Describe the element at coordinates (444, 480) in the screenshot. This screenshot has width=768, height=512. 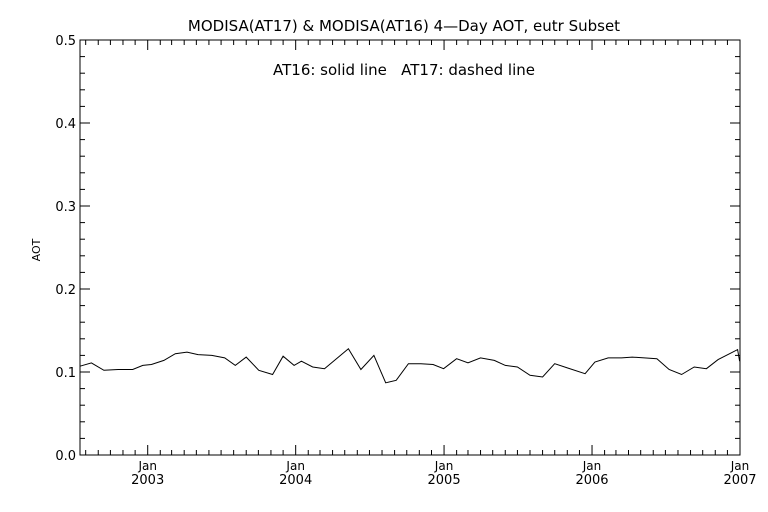
I see `x-tick-year-label: 2005` at that location.